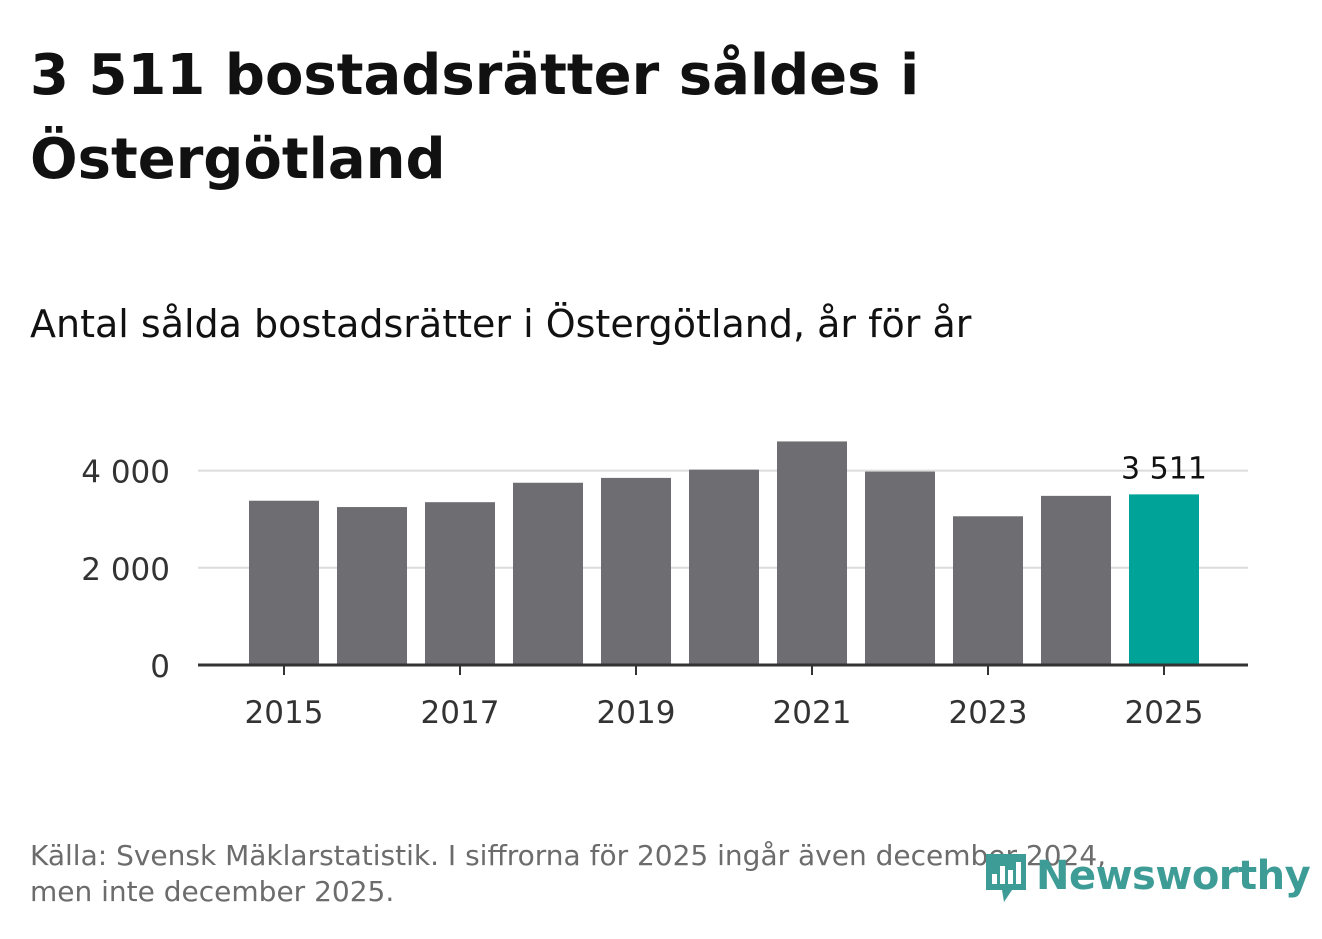 This screenshot has width=1322, height=939. Describe the element at coordinates (723, 669) in the screenshot. I see `axes` at that location.